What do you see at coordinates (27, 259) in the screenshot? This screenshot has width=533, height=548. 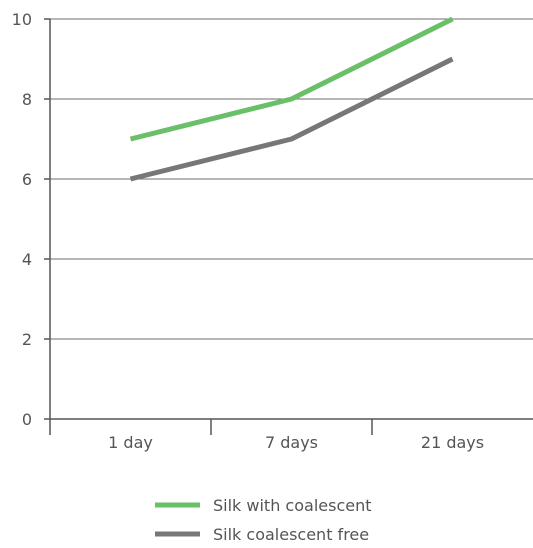 I see `y-tick-label: 4` at bounding box center [27, 259].